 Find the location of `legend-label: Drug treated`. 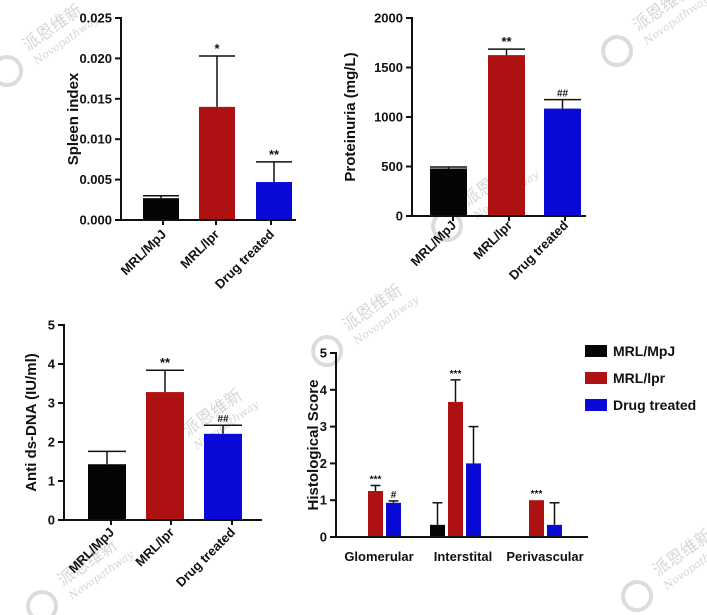

legend-label: Drug treated is located at coordinates (654, 405).